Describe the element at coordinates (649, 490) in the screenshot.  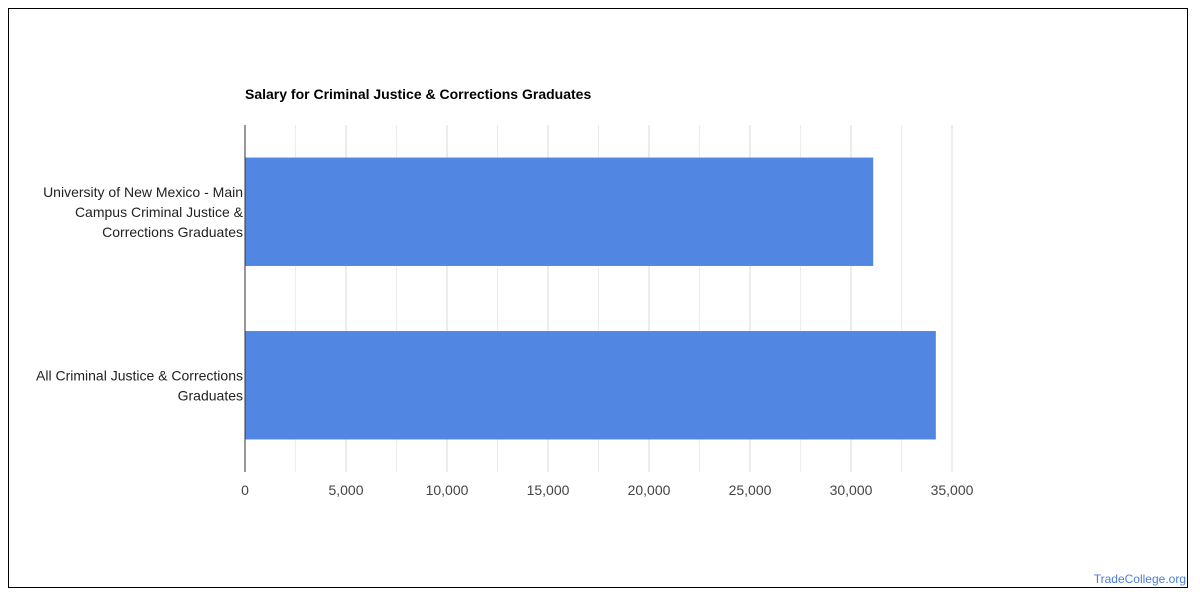
I see `x-tick-label: 20,000` at that location.